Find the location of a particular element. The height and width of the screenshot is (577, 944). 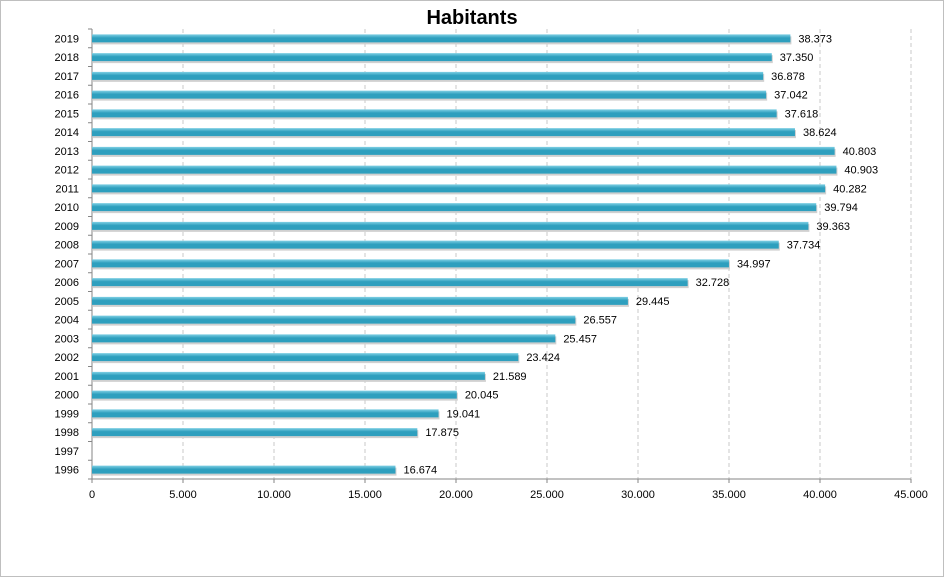

data-label: 39.794 is located at coordinates (841, 208).